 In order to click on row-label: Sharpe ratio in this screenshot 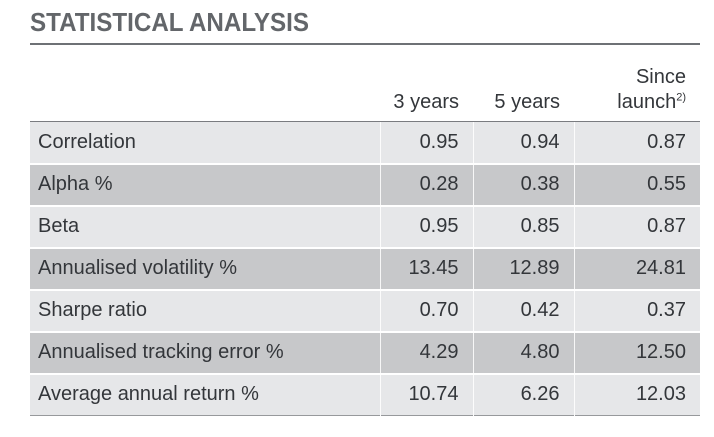, I will do `click(205, 310)`.